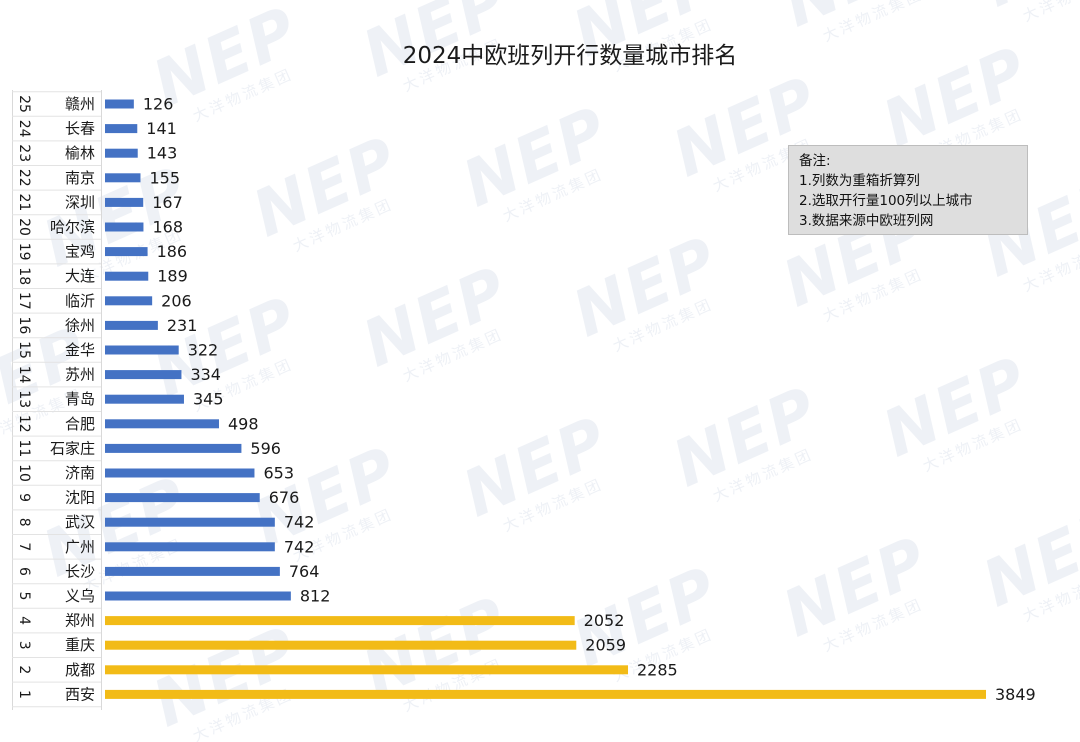 The image size is (1080, 742). I want to click on value-label: 322, so click(203, 350).